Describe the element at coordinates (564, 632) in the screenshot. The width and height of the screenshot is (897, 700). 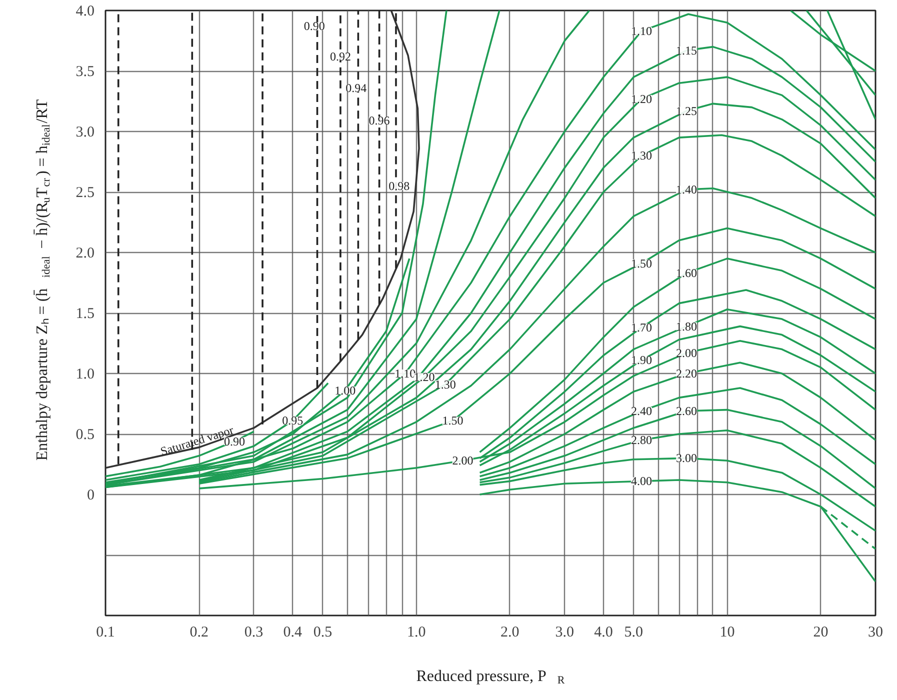
I see `x-tick-label: 3.0` at that location.